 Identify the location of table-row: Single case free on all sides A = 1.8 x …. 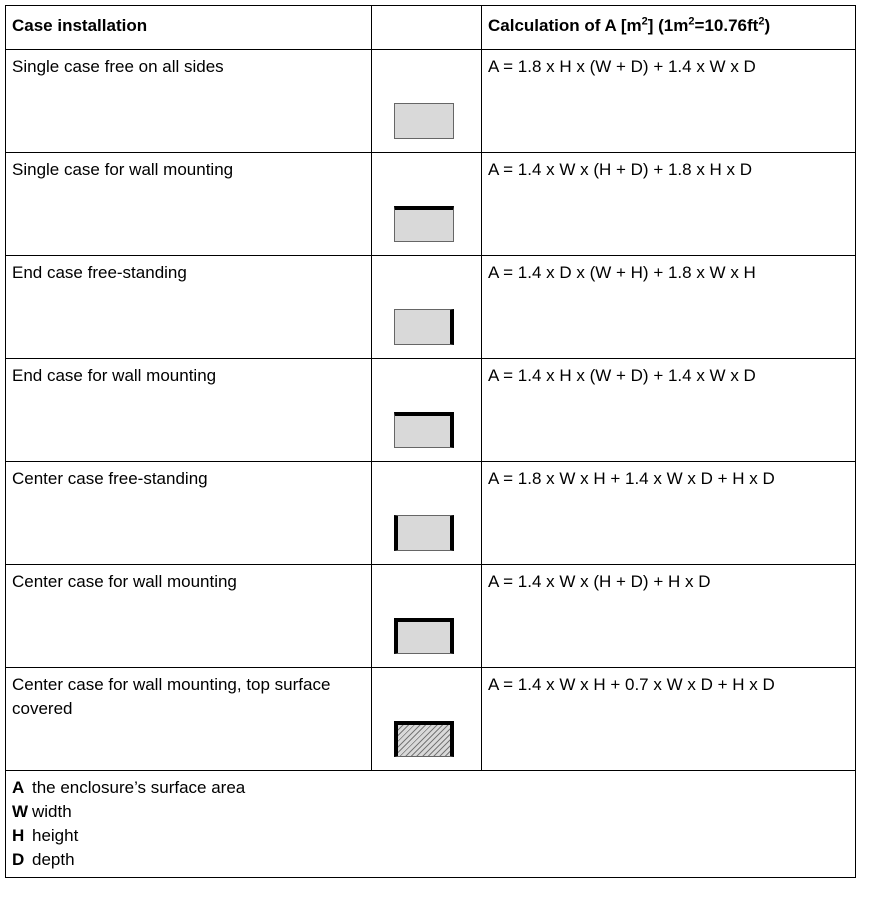
(430, 101).